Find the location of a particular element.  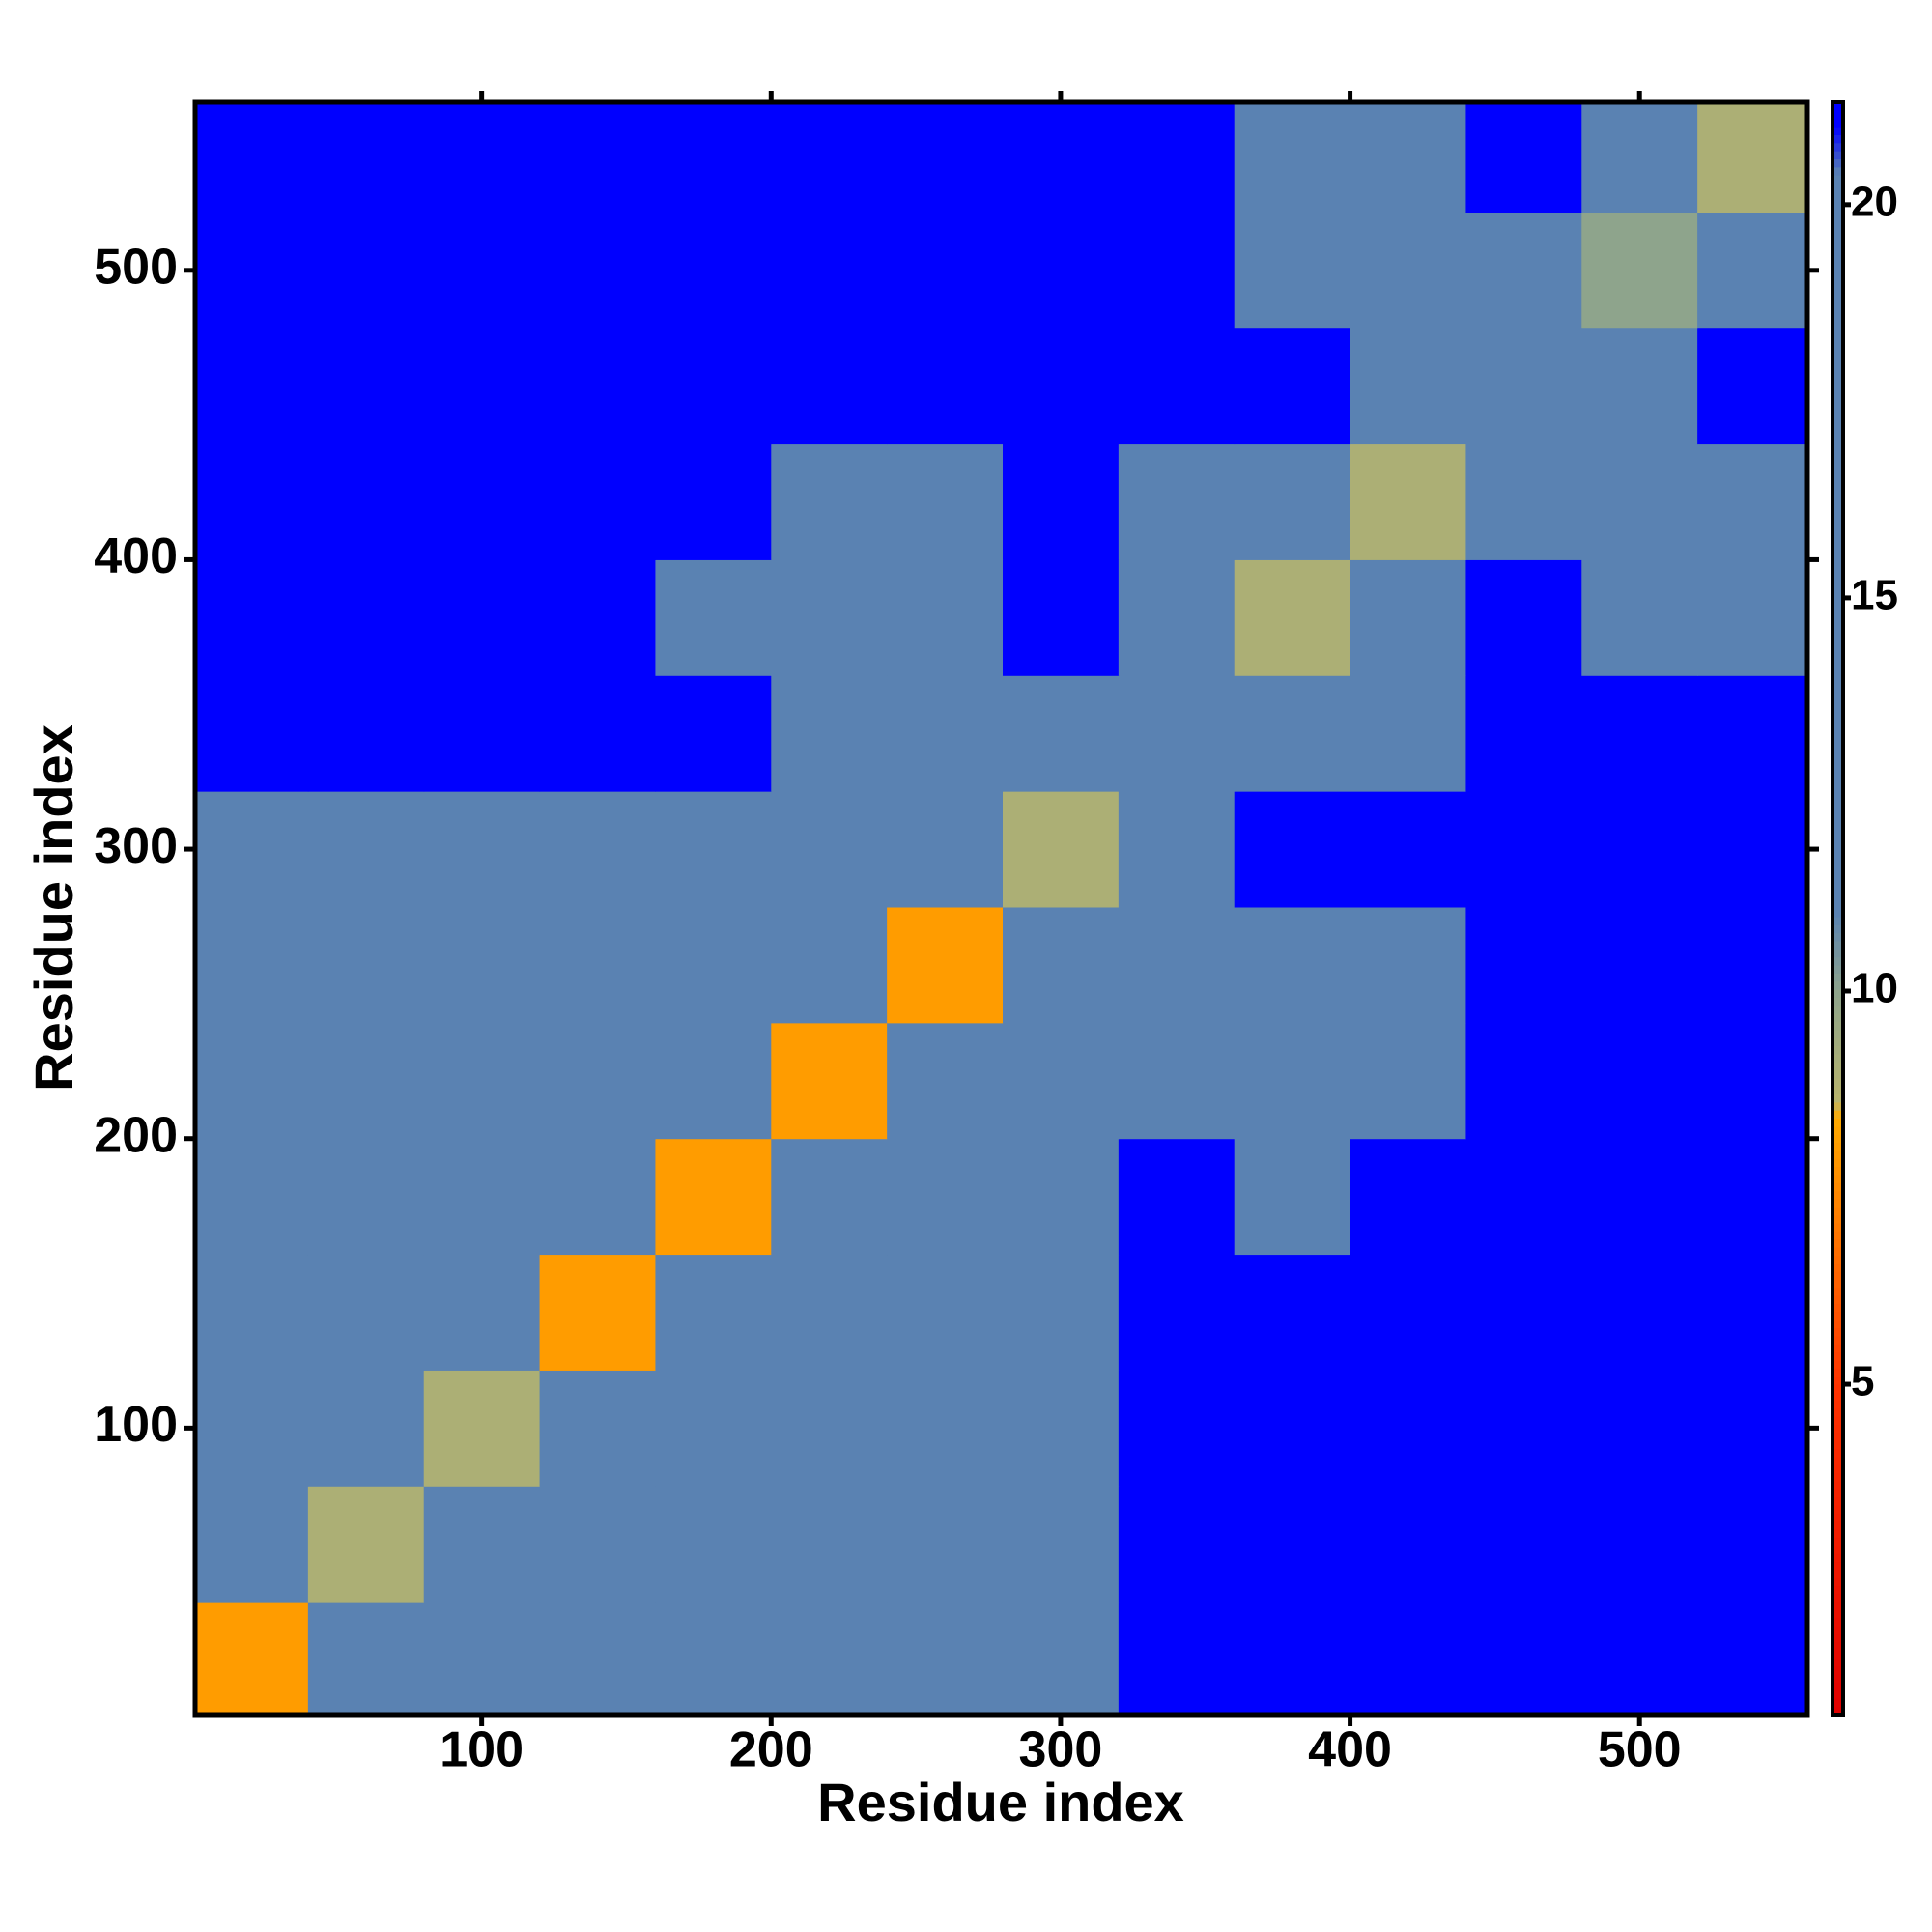

x-axis-title: Residue index is located at coordinates (1000, 1802).